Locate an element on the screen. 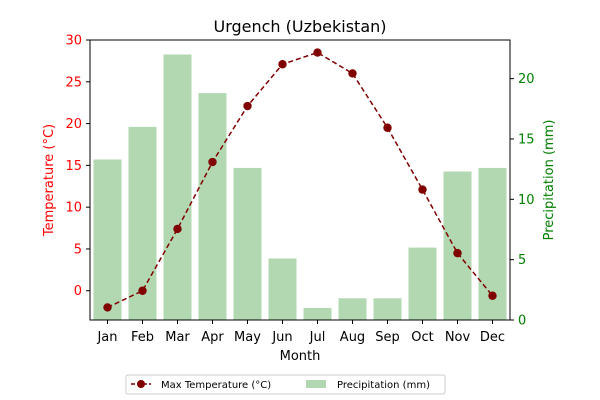 The width and height of the screenshot is (600, 400). x-tick-label-oct: Oct is located at coordinates (422, 337).